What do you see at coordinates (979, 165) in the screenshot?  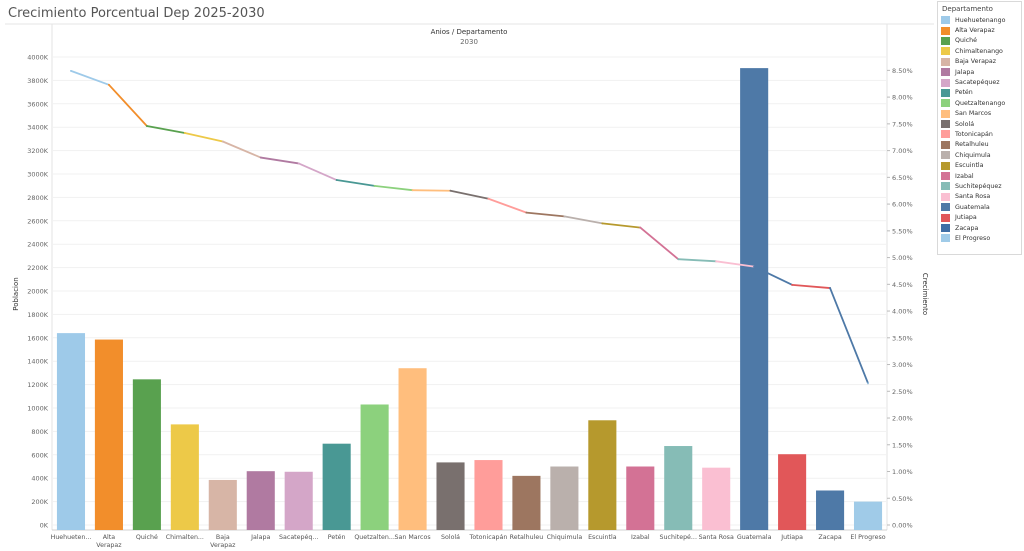 I see `legend-item: Escuintla` at bounding box center [979, 165].